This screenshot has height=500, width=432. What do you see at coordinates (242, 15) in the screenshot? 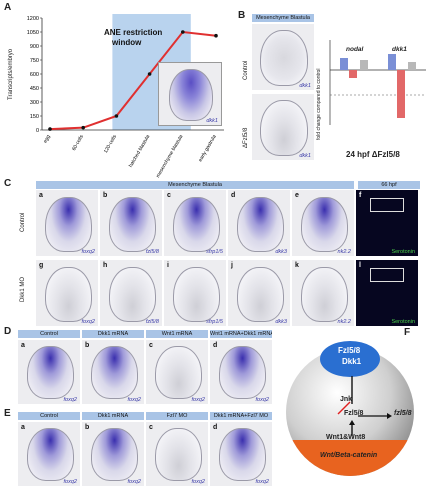
I see `panel-b-letter: B` at bounding box center [242, 15].